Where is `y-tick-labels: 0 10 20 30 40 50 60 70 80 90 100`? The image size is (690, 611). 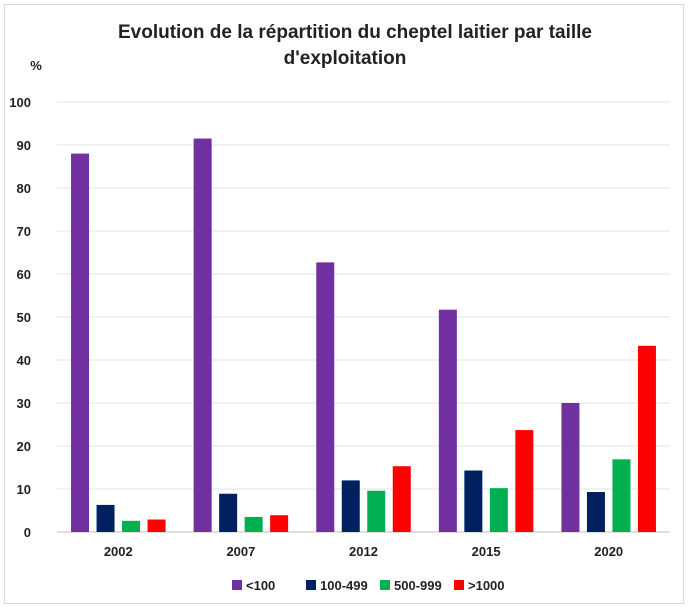 y-tick-labels: 0 10 20 30 40 50 60 70 80 90 100 is located at coordinates (20, 317).